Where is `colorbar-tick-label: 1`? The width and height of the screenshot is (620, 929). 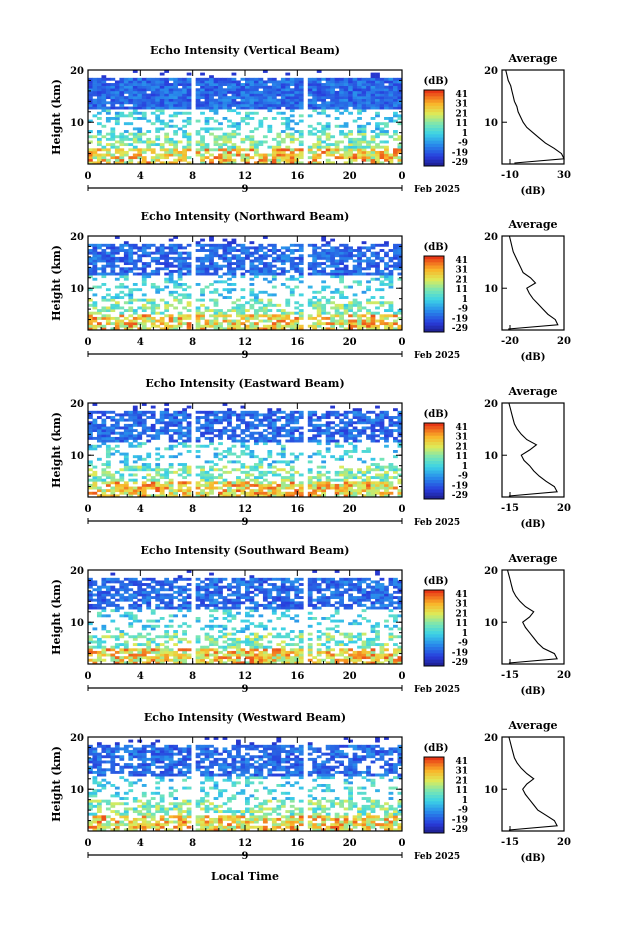 colorbar-tick-label: 1 is located at coordinates (465, 467).